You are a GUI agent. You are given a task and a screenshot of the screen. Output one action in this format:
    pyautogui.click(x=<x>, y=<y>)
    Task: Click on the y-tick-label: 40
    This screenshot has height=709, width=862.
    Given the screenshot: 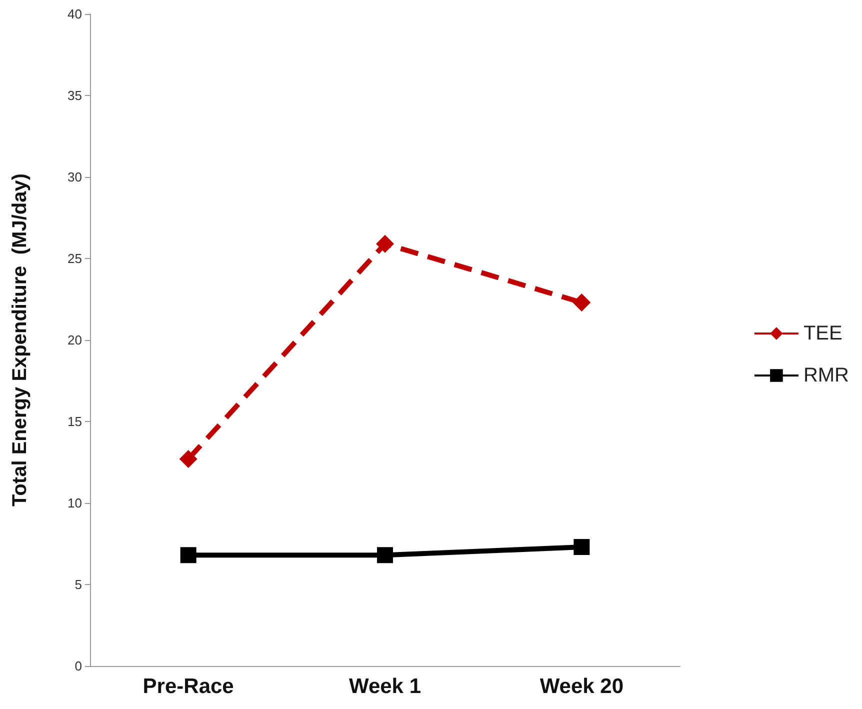 What is the action you would take?
    pyautogui.click(x=75, y=14)
    